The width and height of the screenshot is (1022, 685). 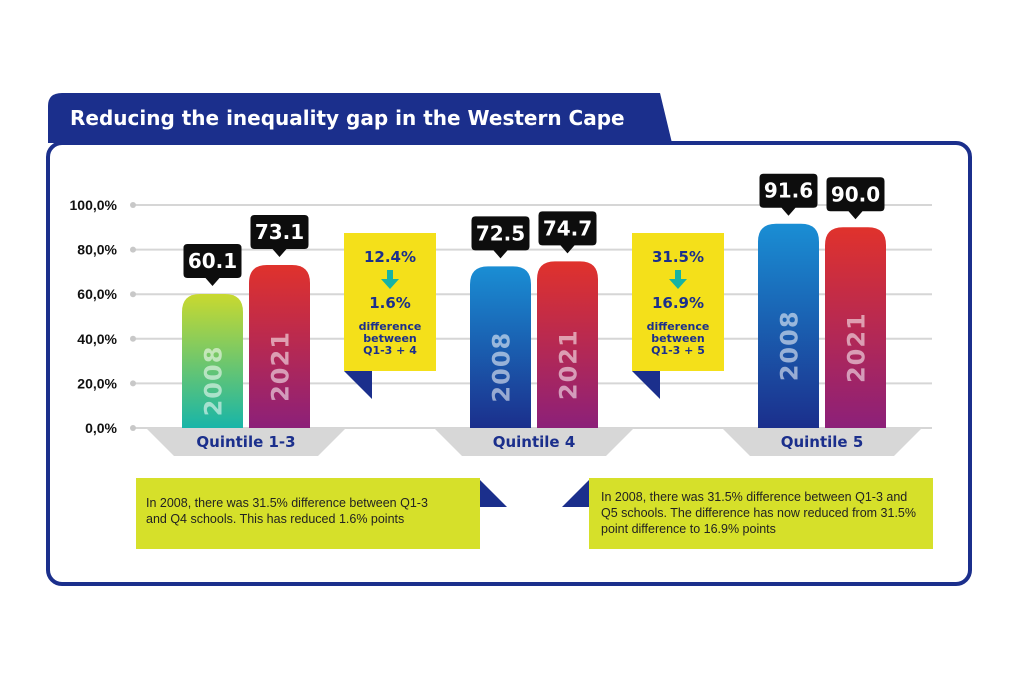 What do you see at coordinates (678, 350) in the screenshot?
I see `gap-text: Q1-3 + 5` at bounding box center [678, 350].